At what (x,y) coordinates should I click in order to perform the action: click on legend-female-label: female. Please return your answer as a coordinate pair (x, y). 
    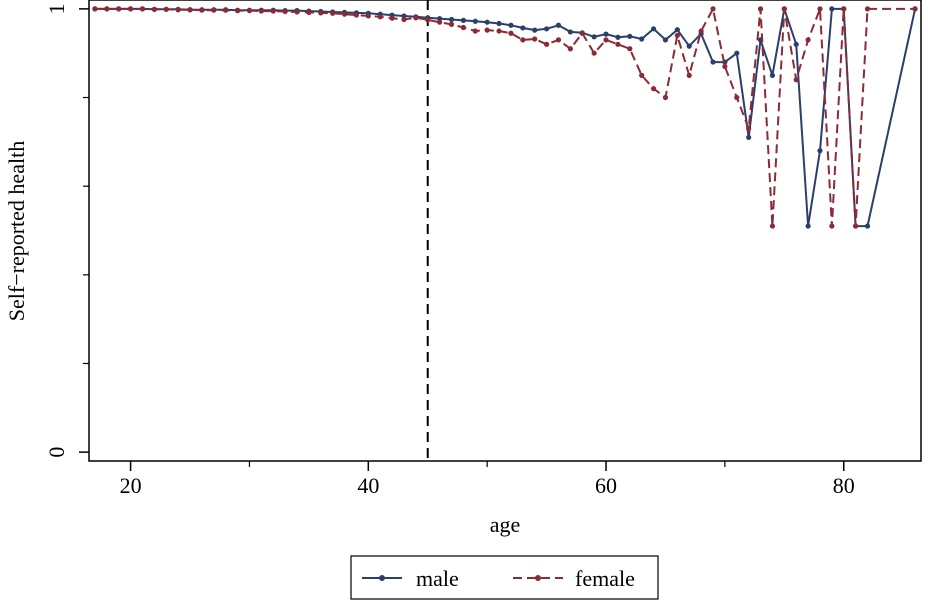
    Looking at the image, I should click on (605, 578).